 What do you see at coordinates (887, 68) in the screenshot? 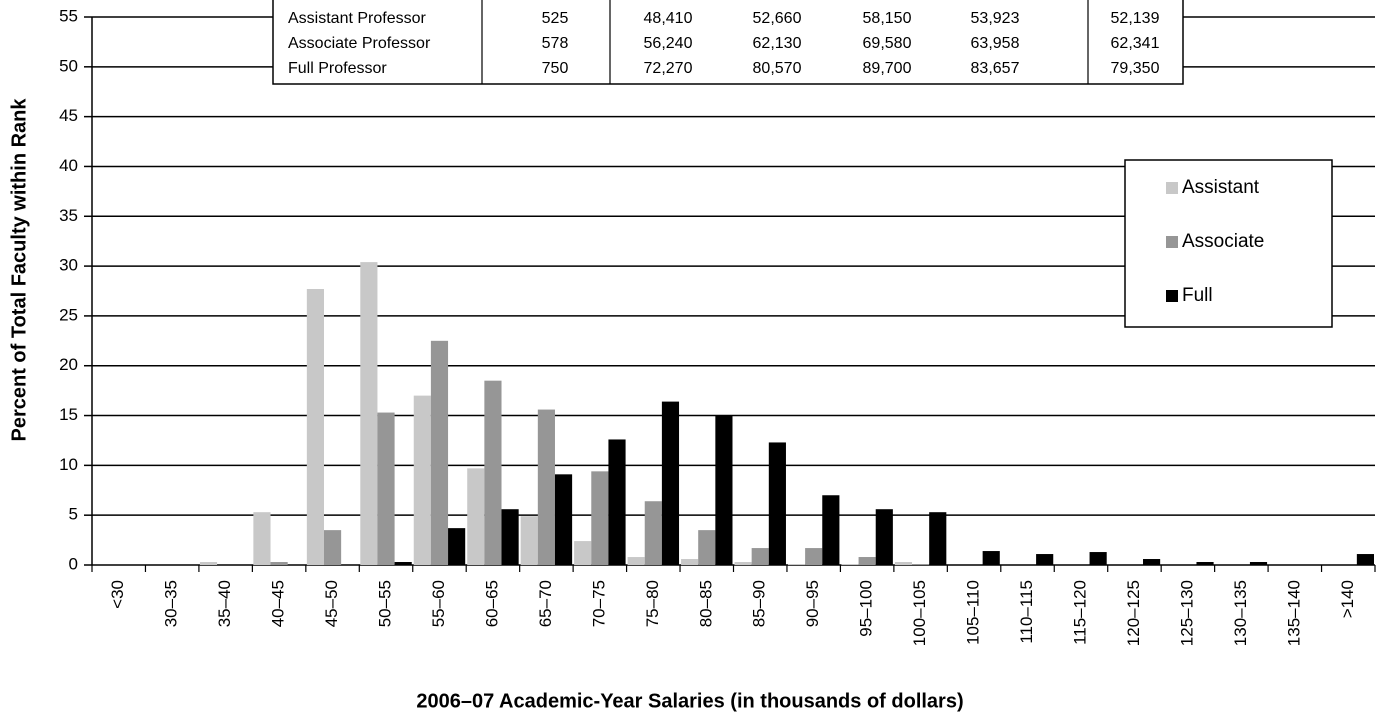
I see `table-cell: 89,700` at bounding box center [887, 68].